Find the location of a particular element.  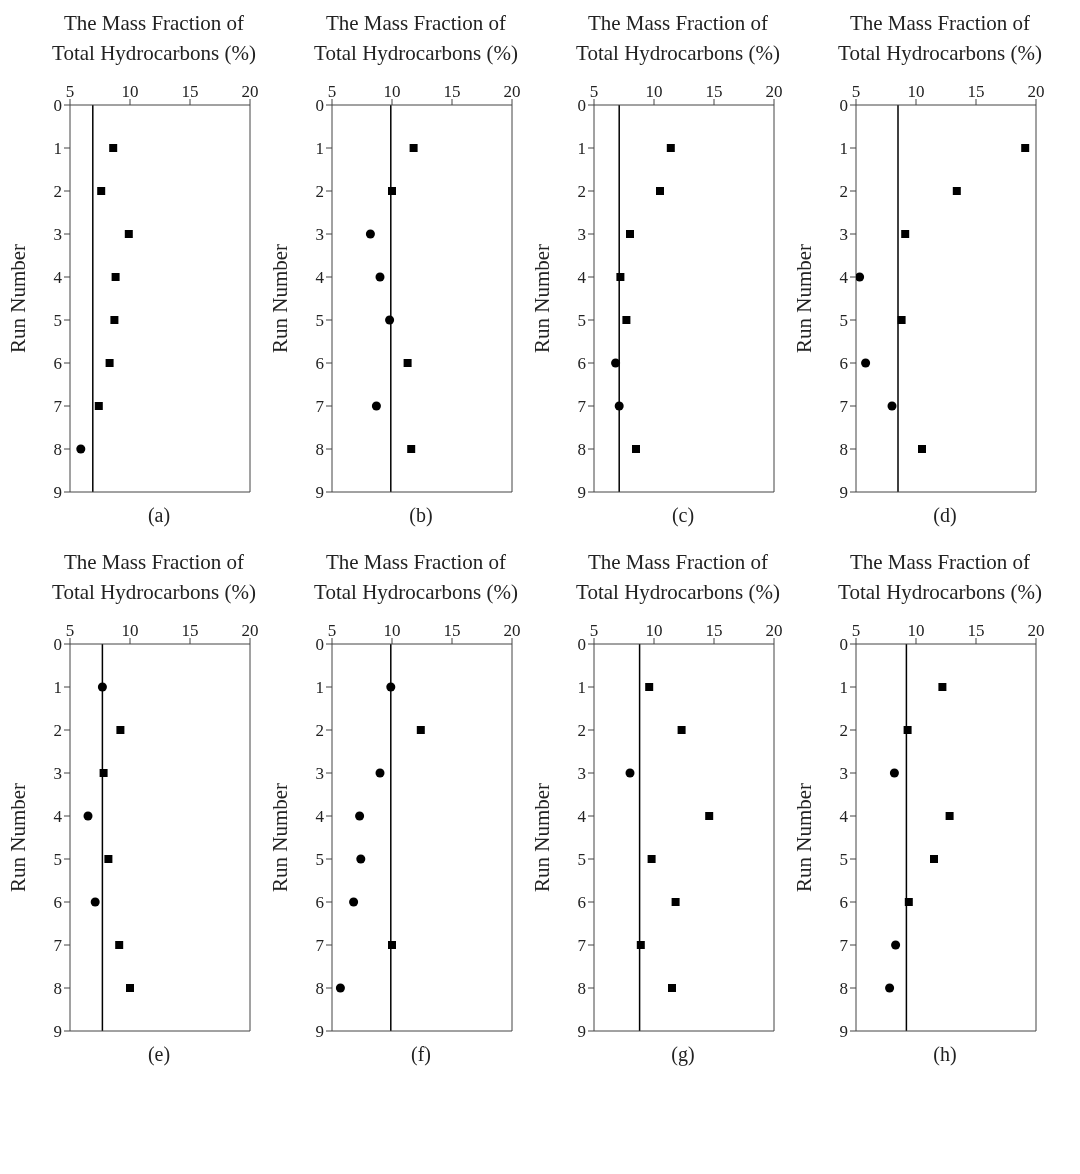

text: (h) is located at coordinates (945, 1054).